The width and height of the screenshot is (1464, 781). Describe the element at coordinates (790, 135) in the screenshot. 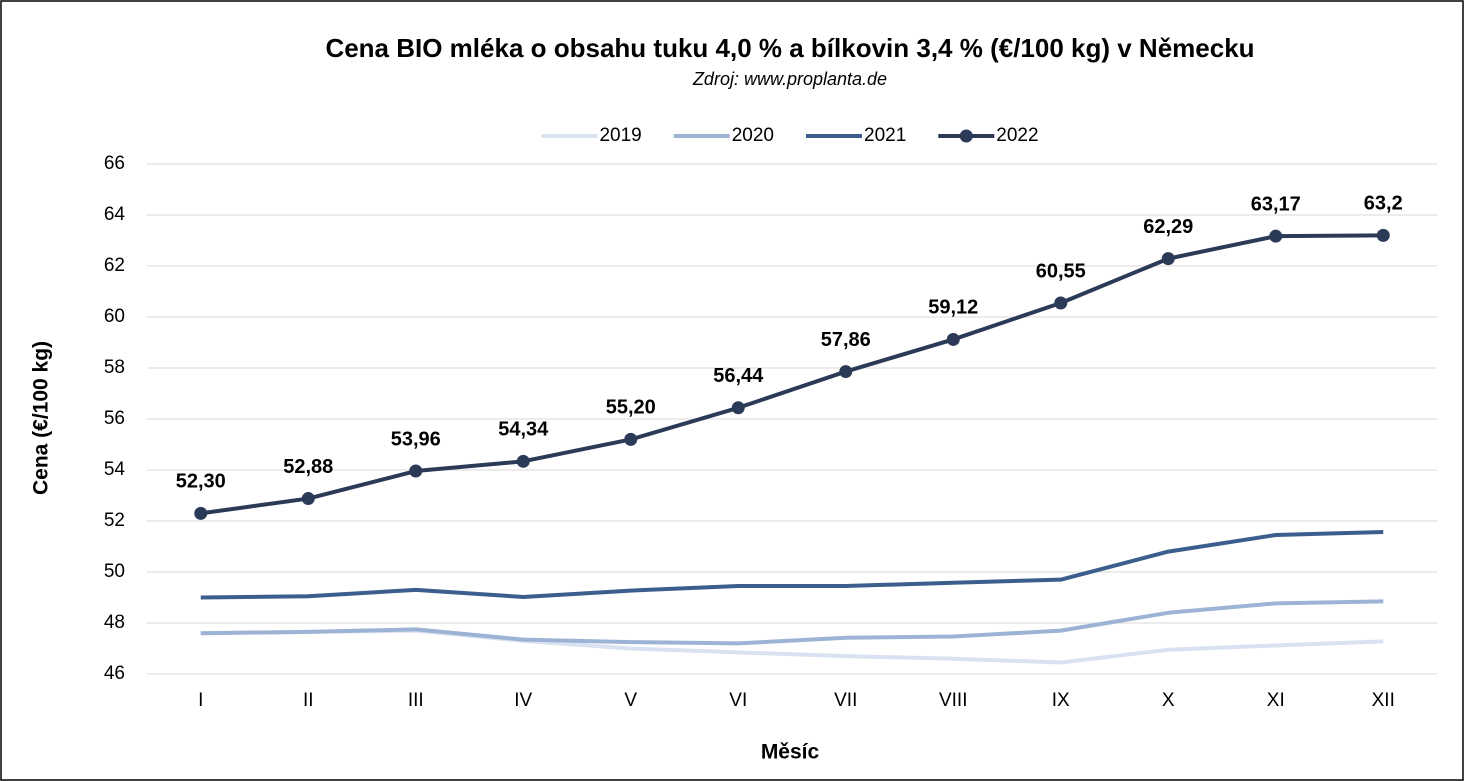

I see `legend: 2019 2020 2021 2022` at that location.